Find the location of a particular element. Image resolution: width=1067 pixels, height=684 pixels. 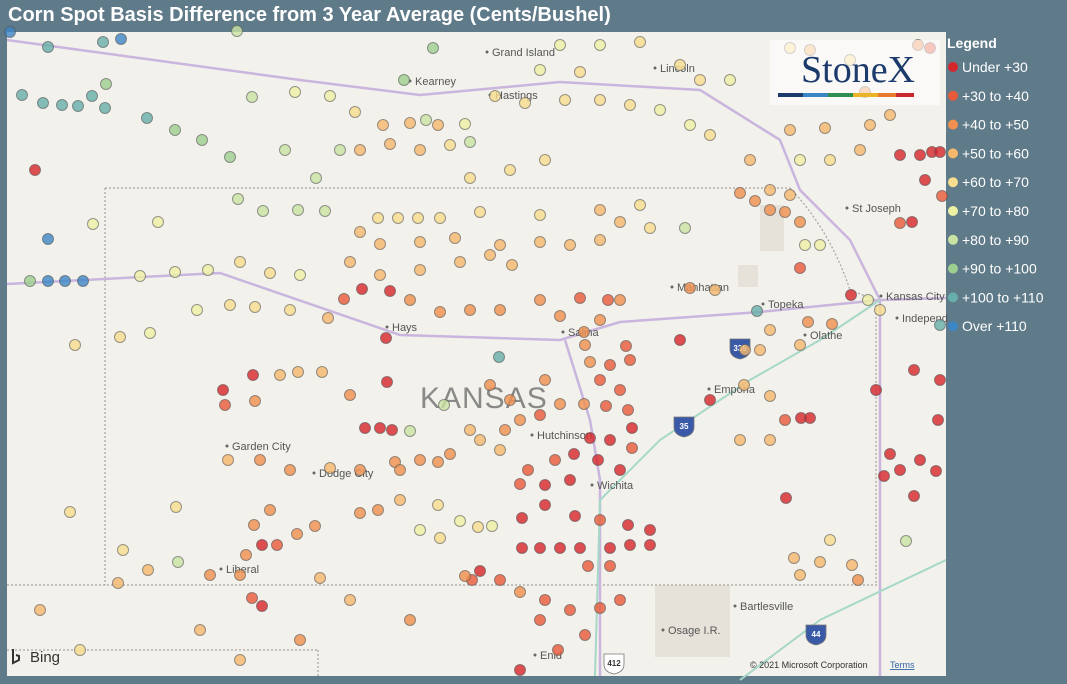

legend-label: +90 to +100 is located at coordinates (999, 269).